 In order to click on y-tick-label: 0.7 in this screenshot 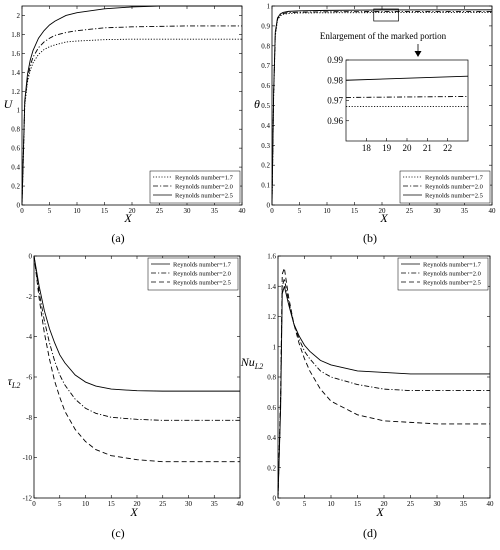, I will do `click(265, 66)`.